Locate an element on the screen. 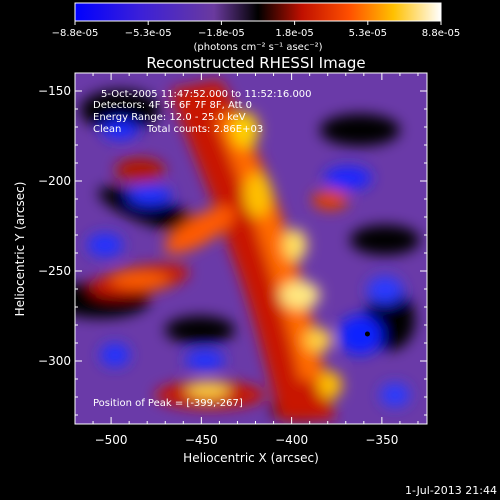 This screenshot has width=500, height=500. clean-text: Clean is located at coordinates (107, 129).